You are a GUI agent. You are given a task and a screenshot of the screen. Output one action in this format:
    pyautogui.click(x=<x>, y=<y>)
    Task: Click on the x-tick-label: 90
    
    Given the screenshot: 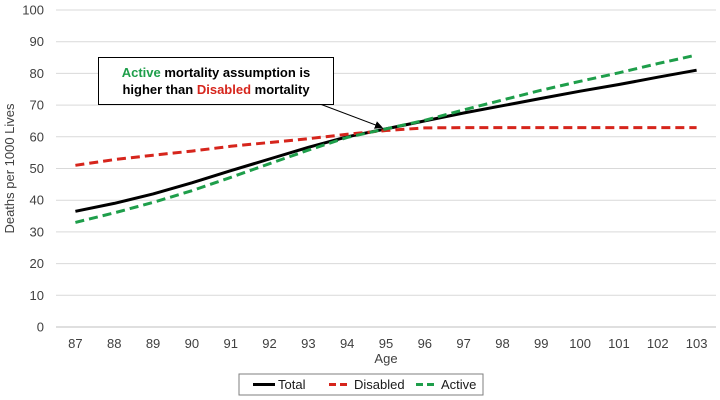 What is the action you would take?
    pyautogui.click(x=192, y=343)
    